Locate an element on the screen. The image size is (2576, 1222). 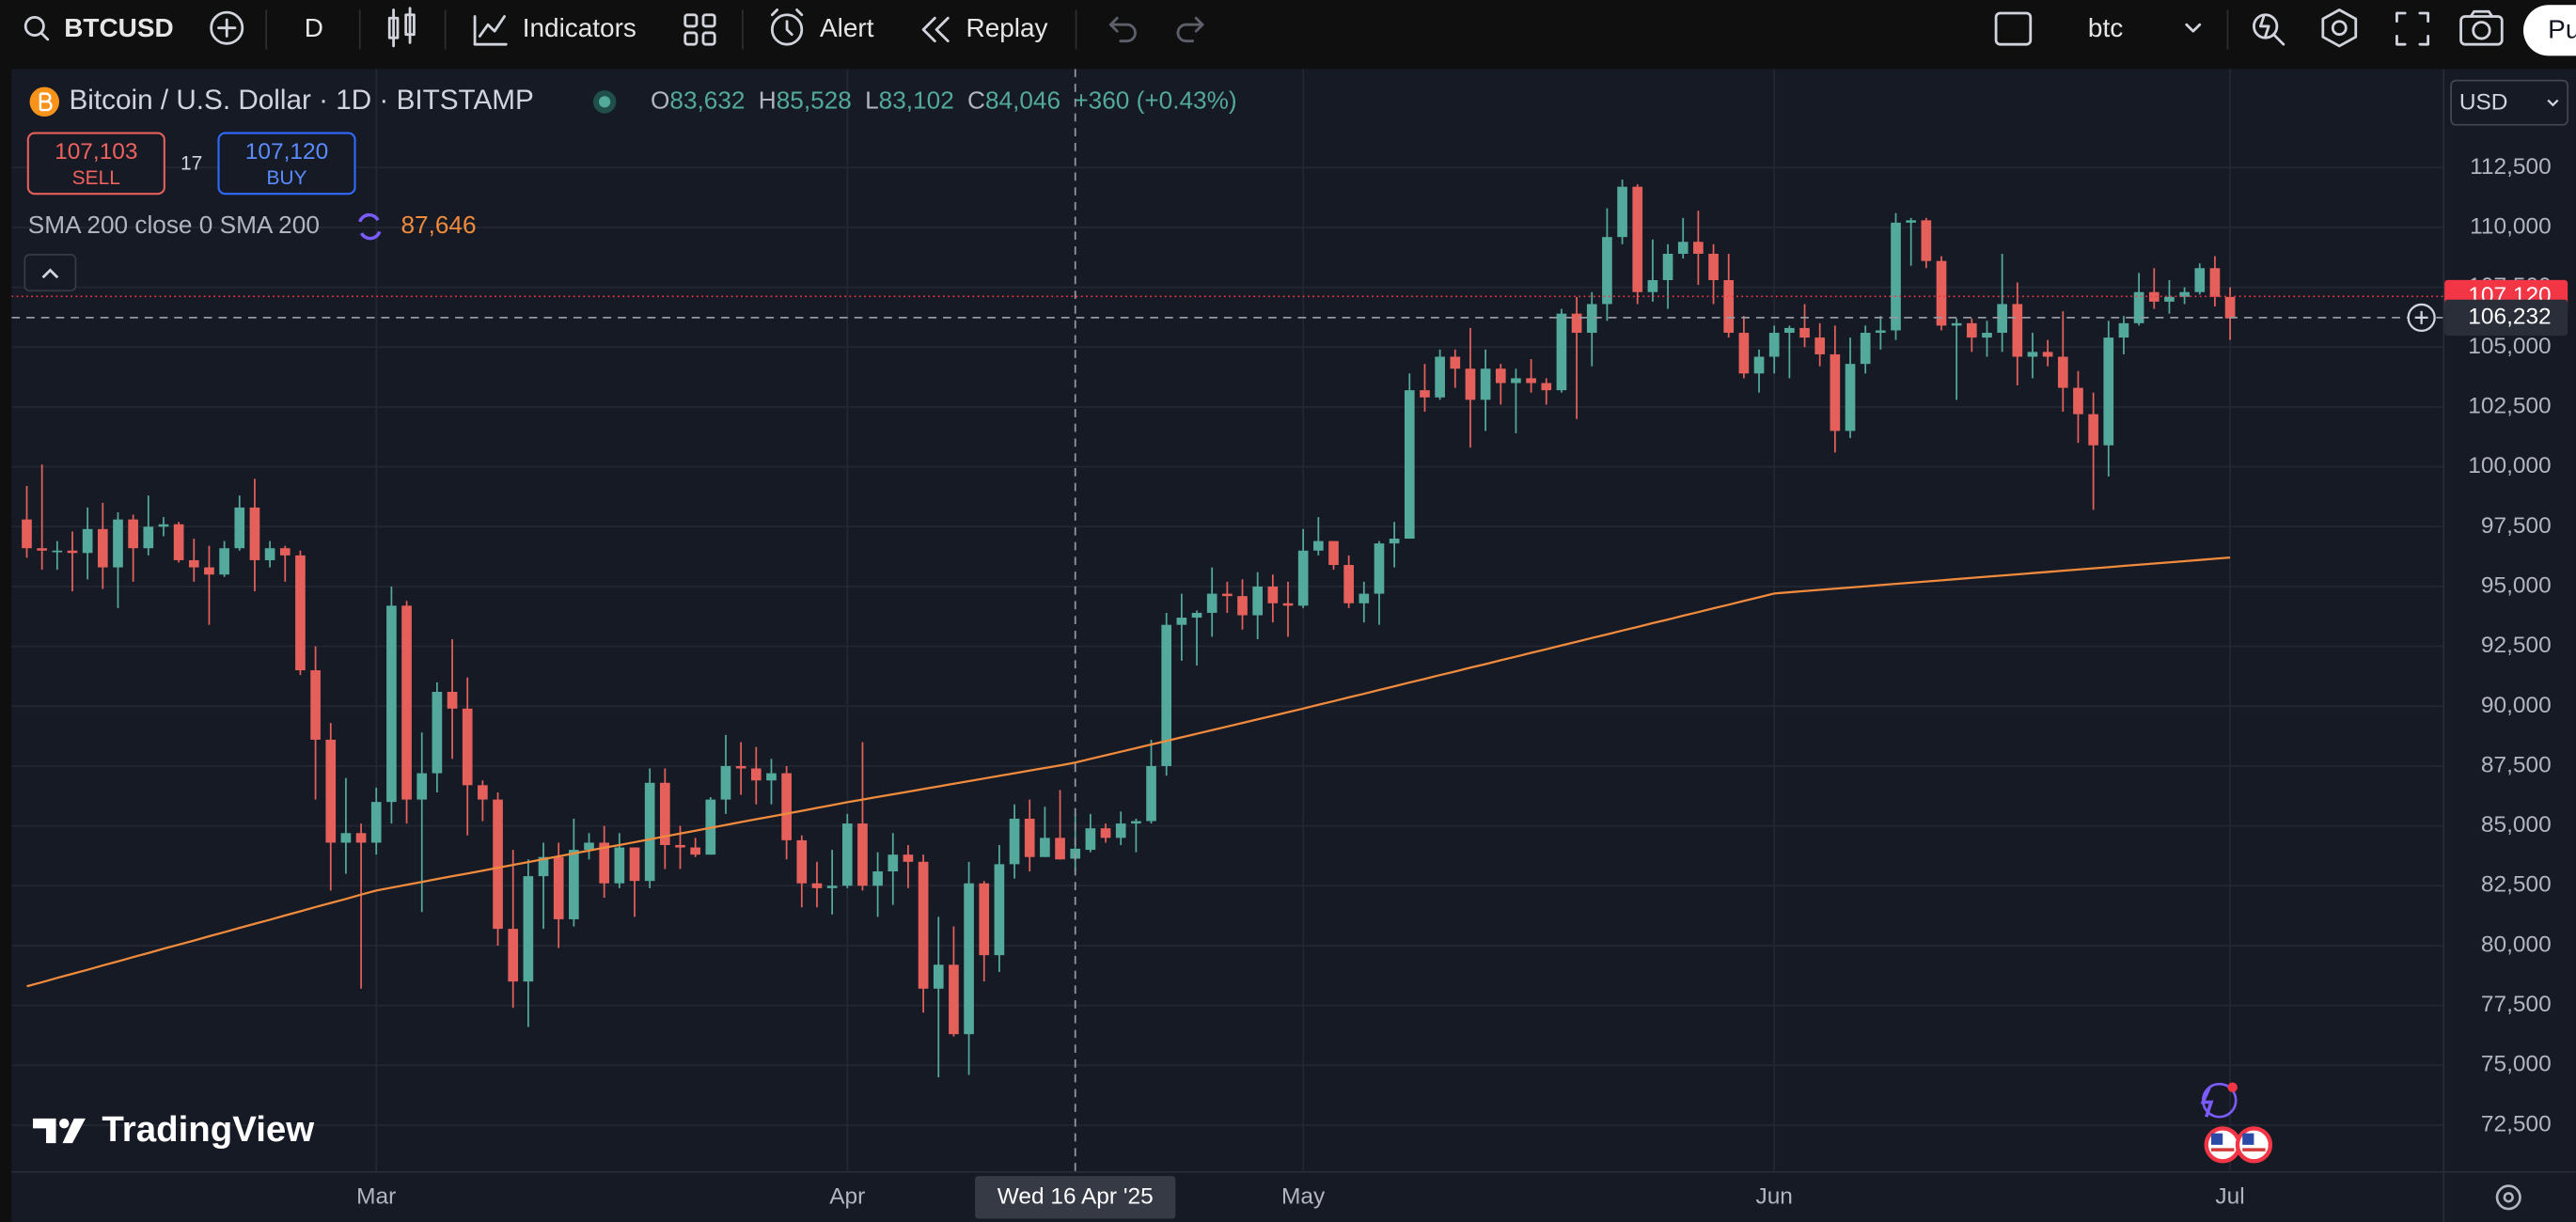
y-tick-label: 80,000 is located at coordinates (2517, 944).